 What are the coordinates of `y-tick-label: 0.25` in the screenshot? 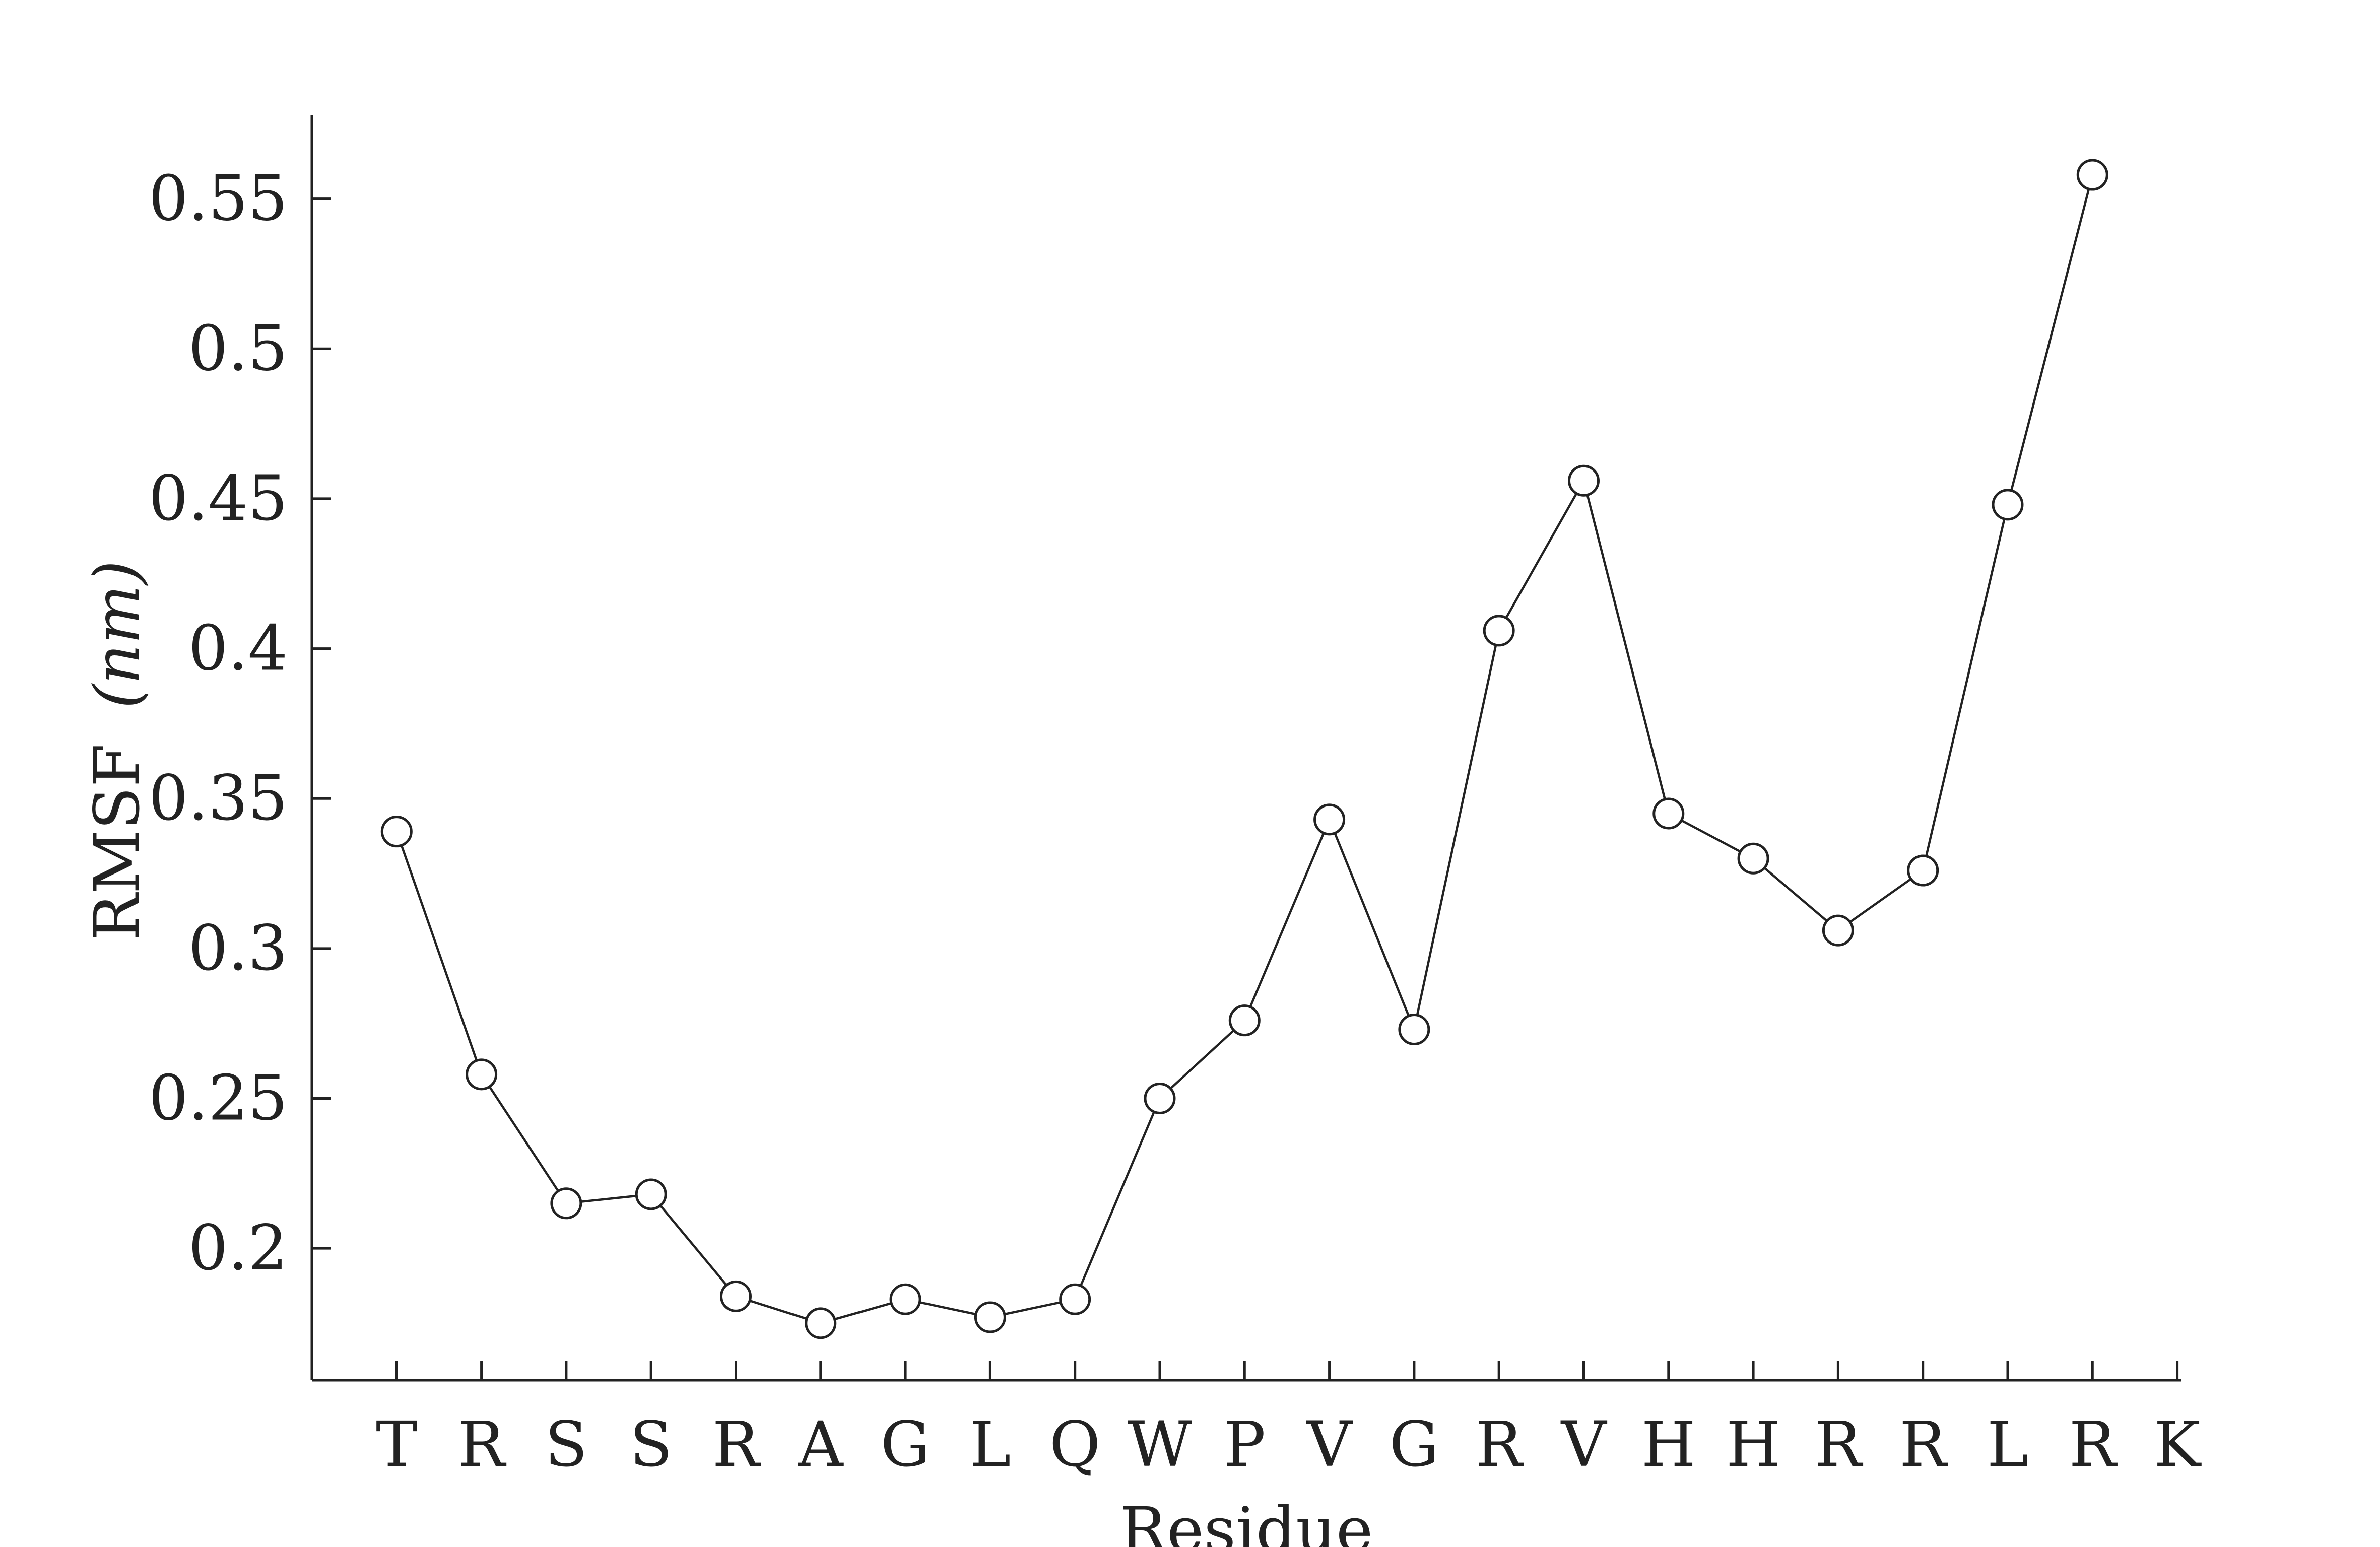 It's located at (218, 1098).